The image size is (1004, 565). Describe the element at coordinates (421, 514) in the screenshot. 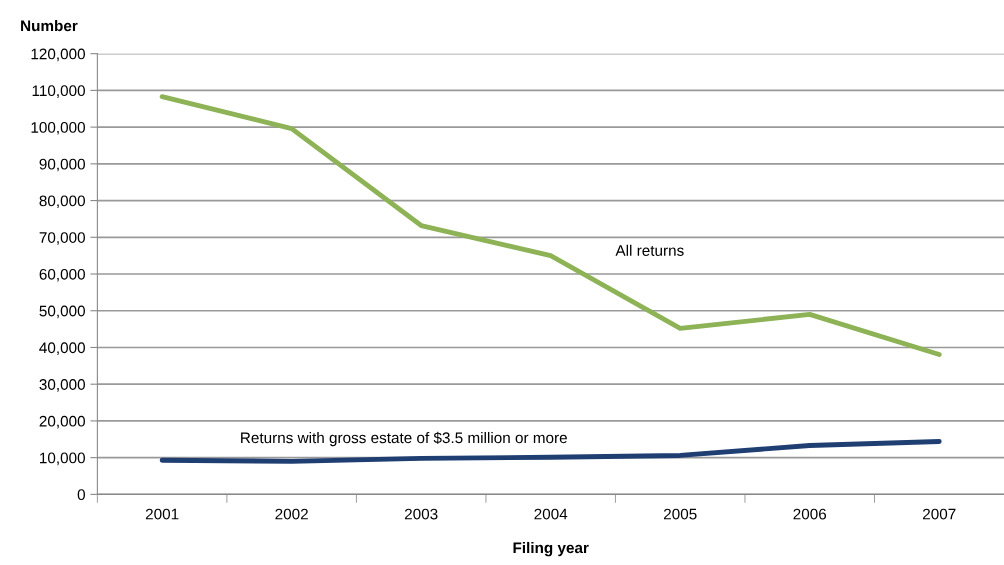

I see `x-tick-label: 2003` at that location.